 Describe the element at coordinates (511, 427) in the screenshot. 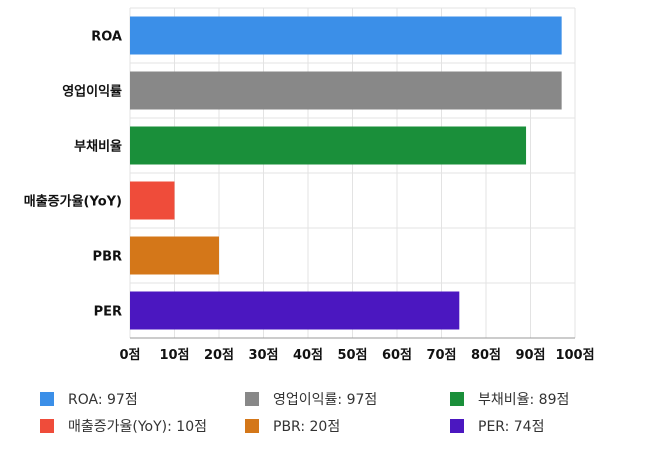

I see `legend-label: PER: 74점` at that location.